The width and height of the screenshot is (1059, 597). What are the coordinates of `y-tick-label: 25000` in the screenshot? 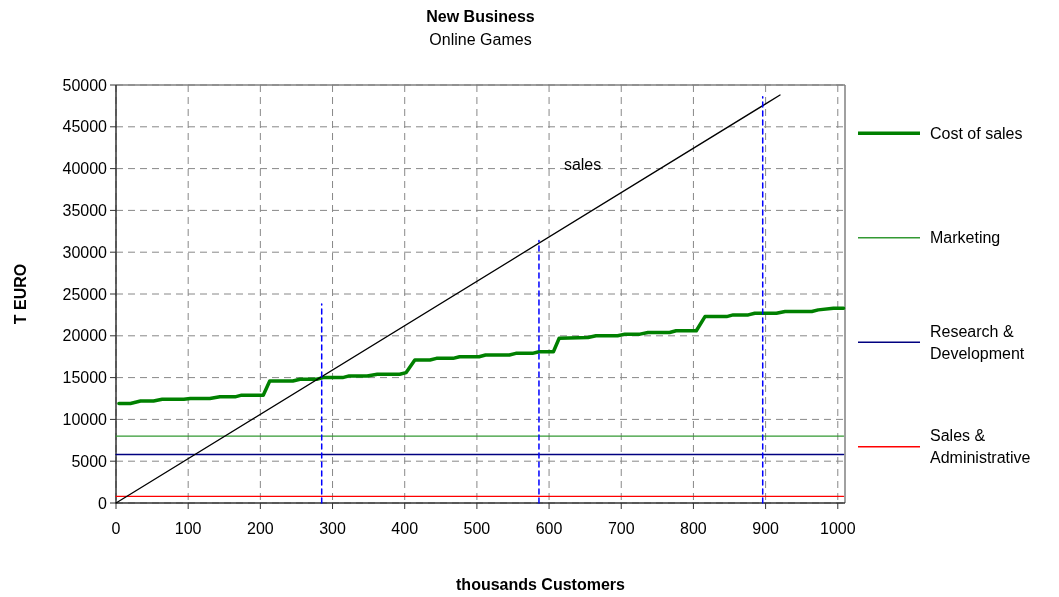 It's located at (85, 294).